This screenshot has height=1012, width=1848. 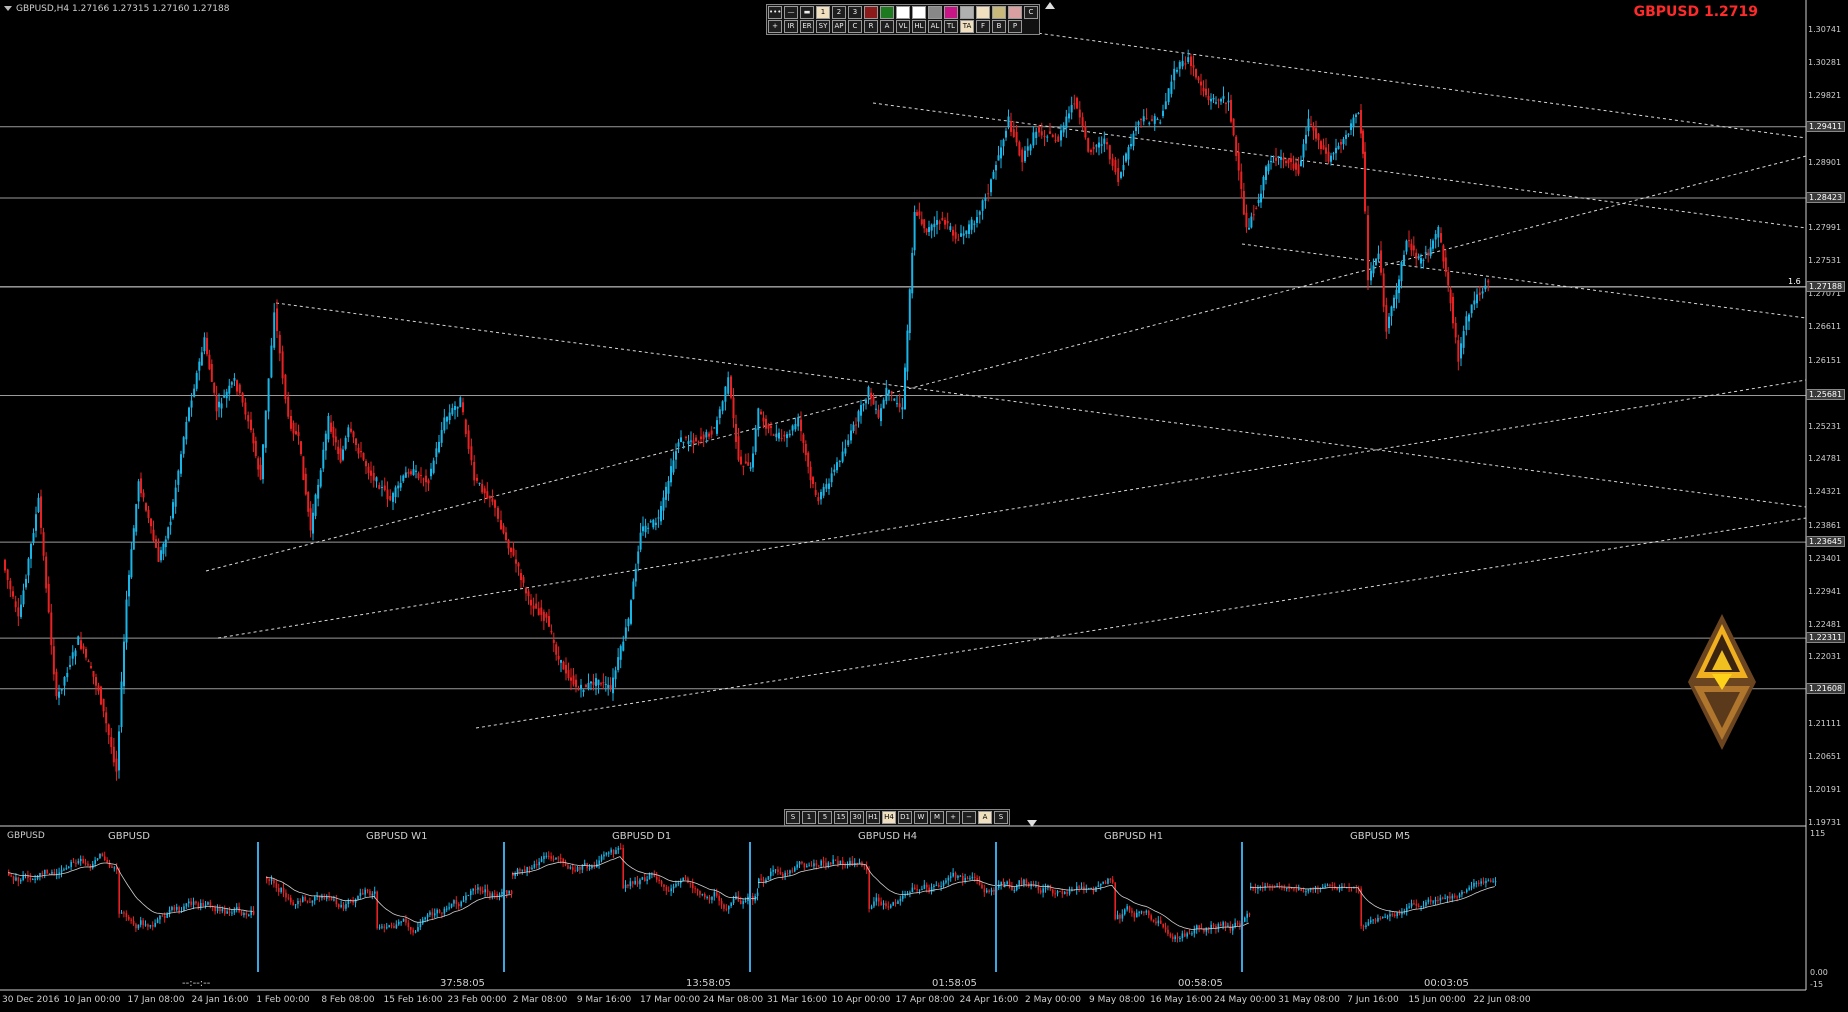 What do you see at coordinates (1031, 12) in the screenshot?
I see `draw-tool-16-button: C` at bounding box center [1031, 12].